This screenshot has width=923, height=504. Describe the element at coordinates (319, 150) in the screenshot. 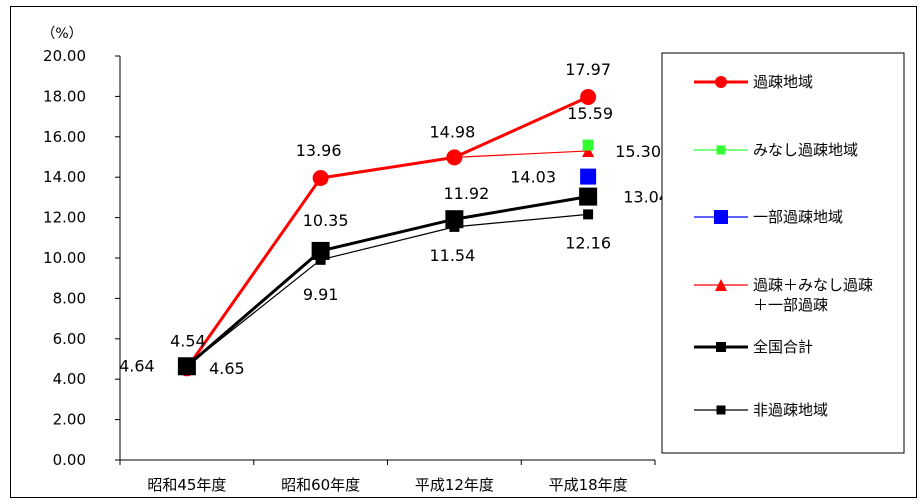

I see `data-label: 13.96` at that location.